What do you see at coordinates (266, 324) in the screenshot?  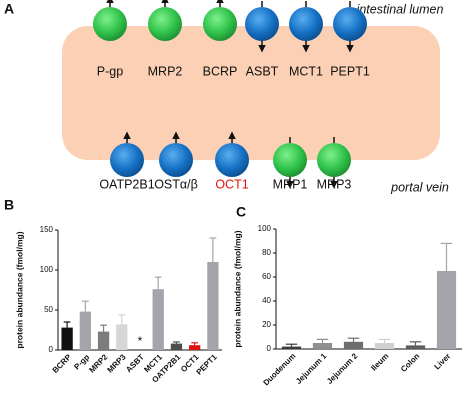 I see `y-tick-label: 20` at bounding box center [266, 324].